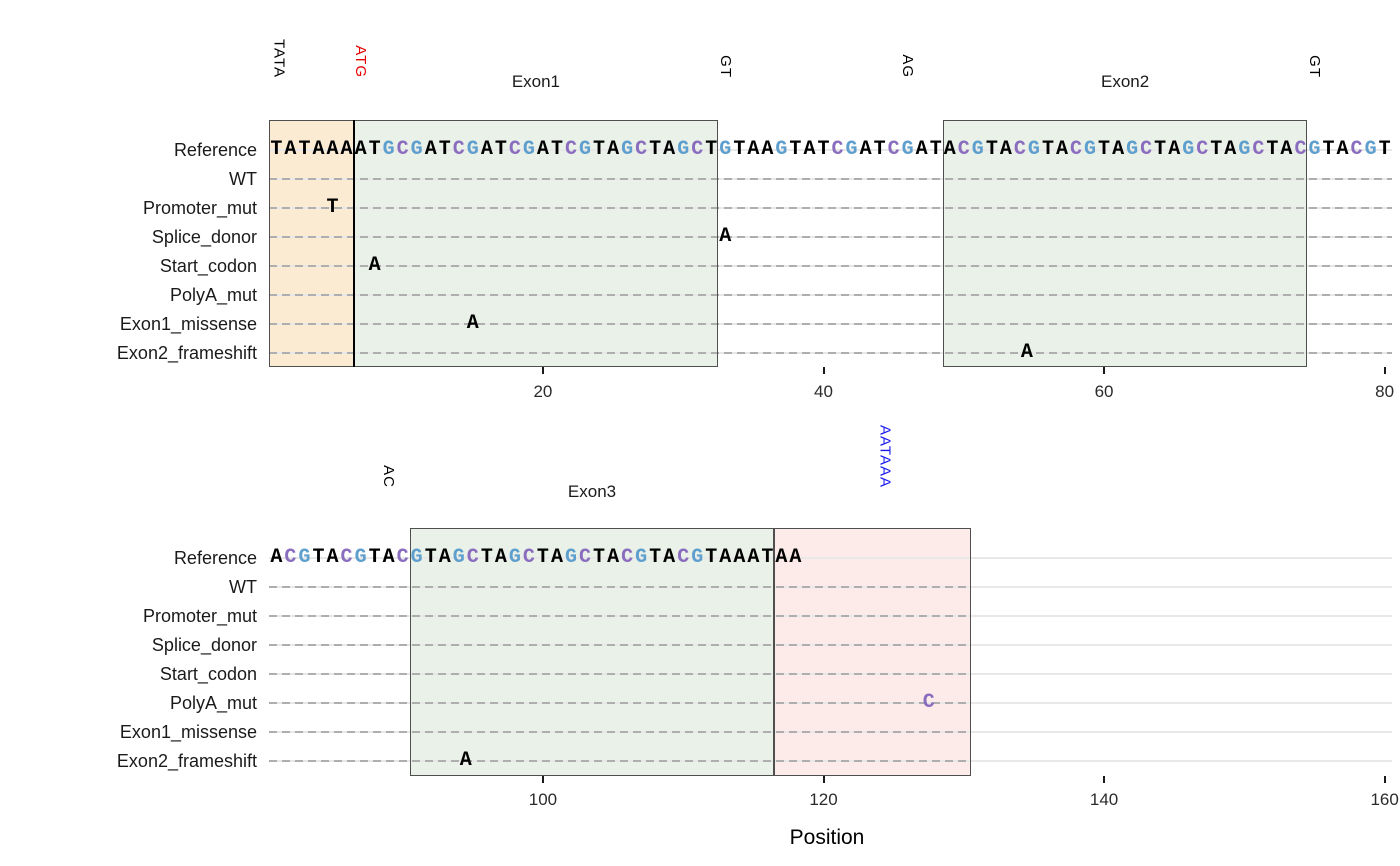  I want to click on annotation-text-TATA: TATA, so click(279, 58).